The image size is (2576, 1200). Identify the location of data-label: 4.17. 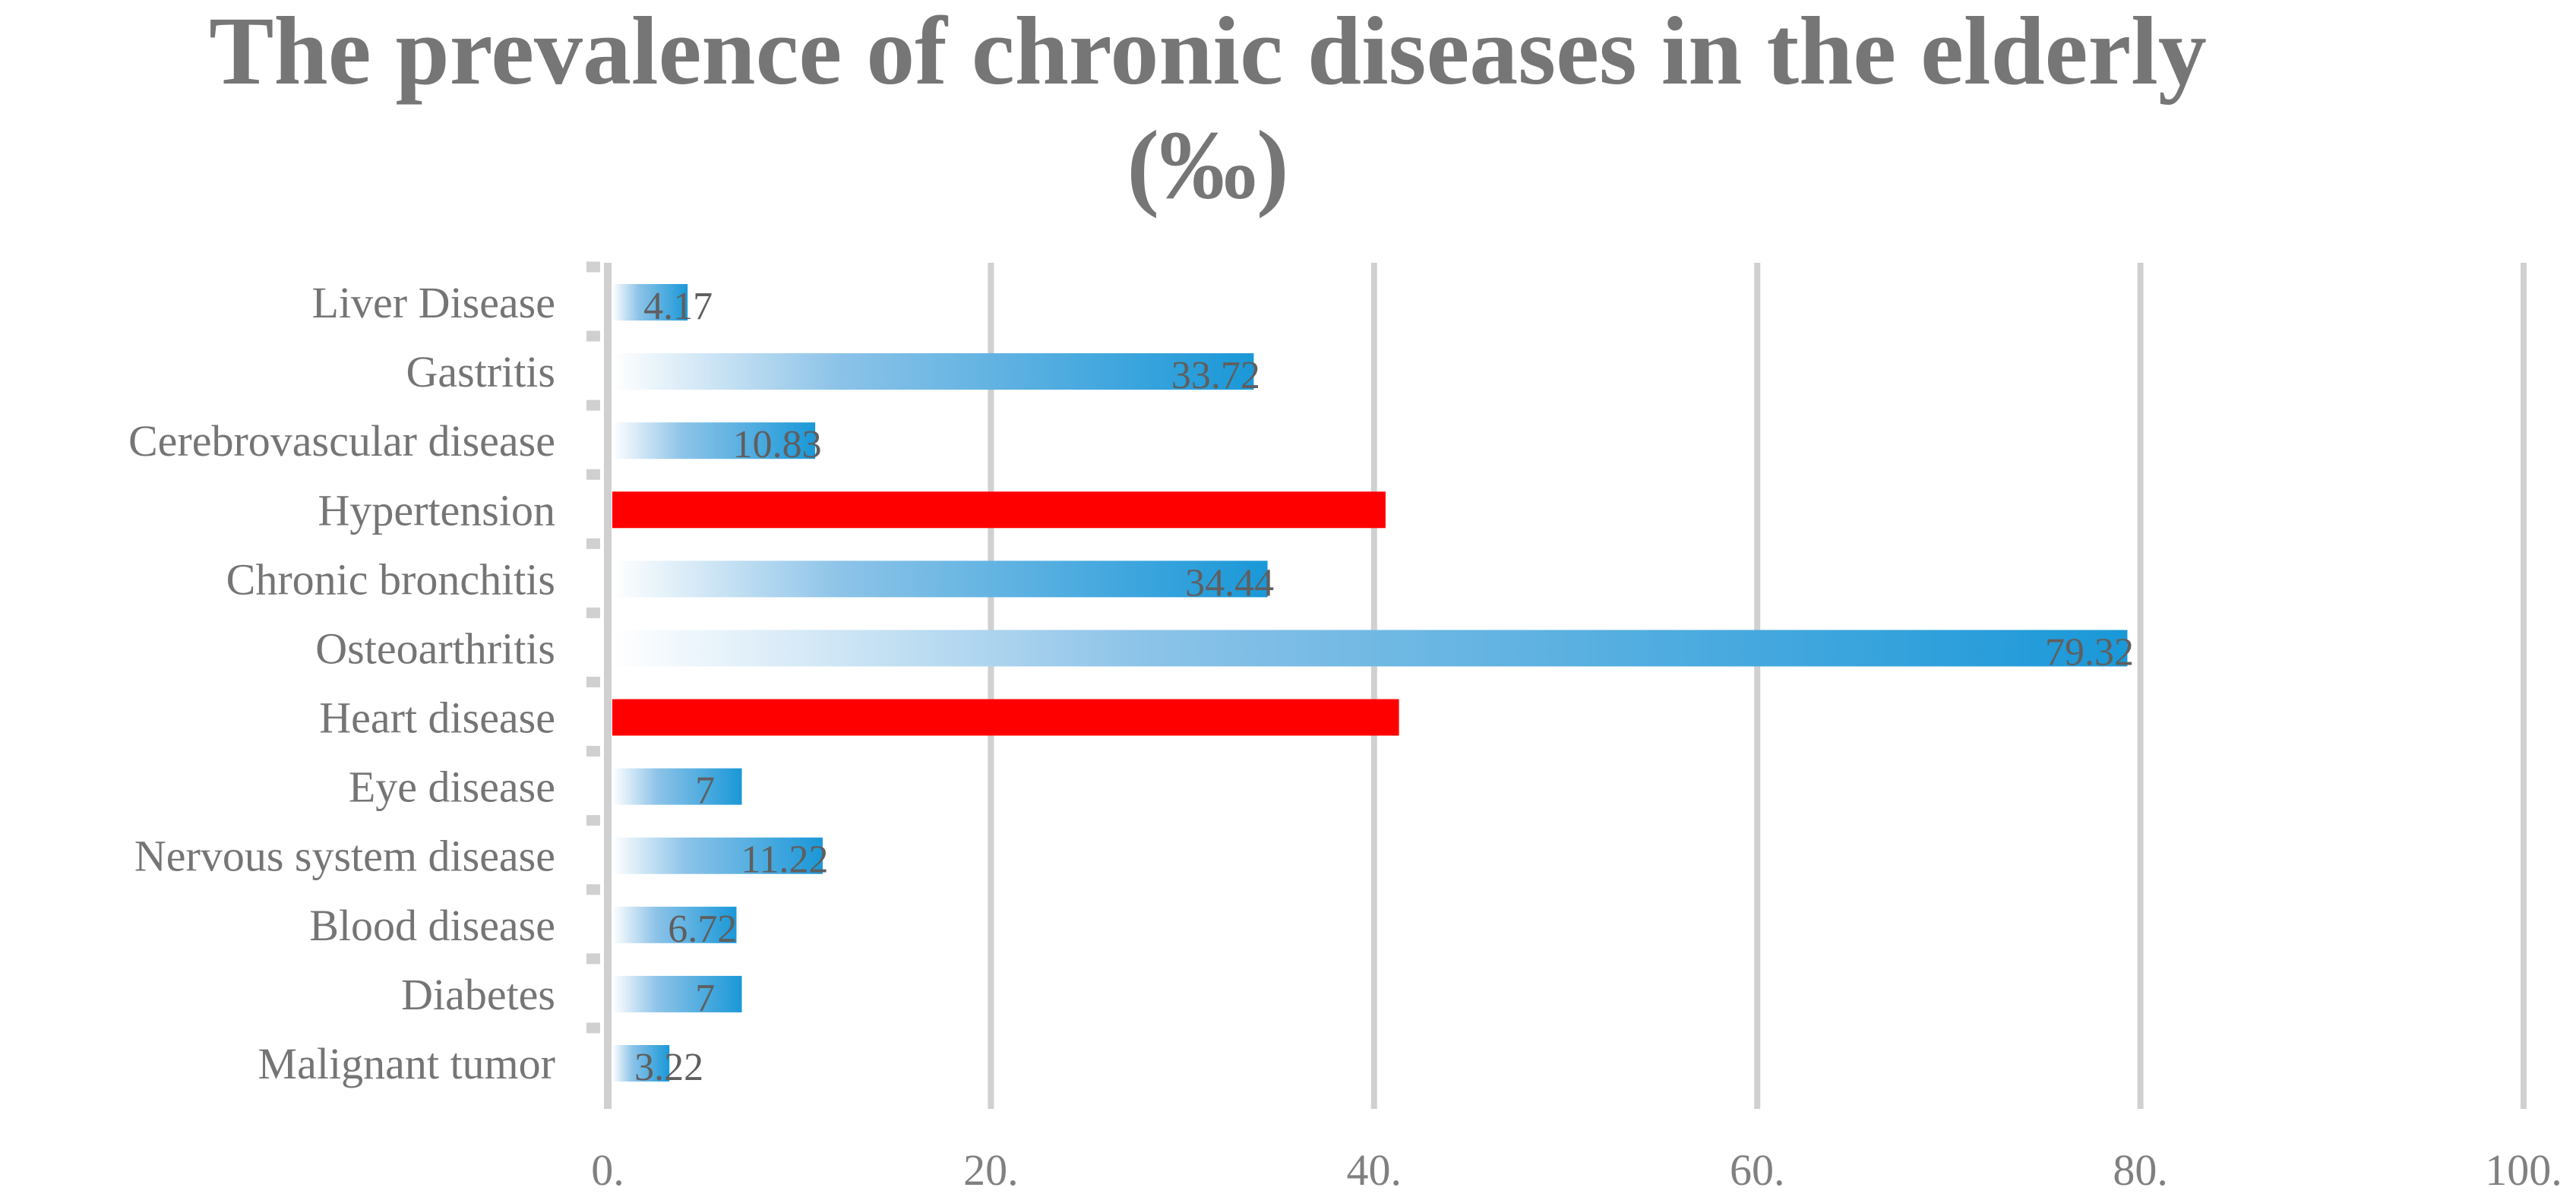
(678, 306).